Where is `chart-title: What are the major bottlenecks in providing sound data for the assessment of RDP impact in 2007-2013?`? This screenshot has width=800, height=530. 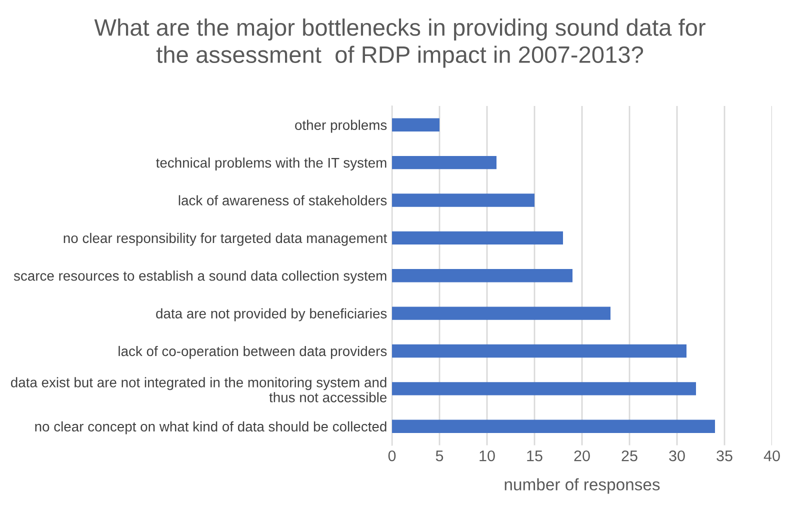
chart-title: What are the major bottlenecks in providing sound data for the assessment of RDP impact in 2007-2013? is located at coordinates (400, 43).